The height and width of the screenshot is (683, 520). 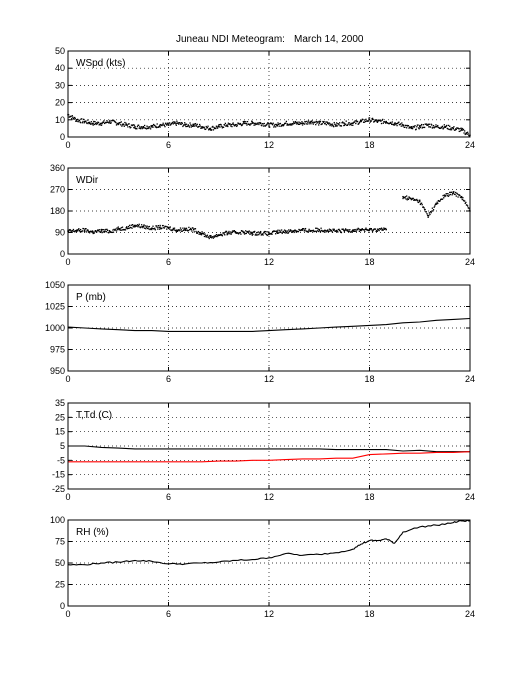 I want to click on temp-dewpoint-axes-box, so click(x=269, y=446).